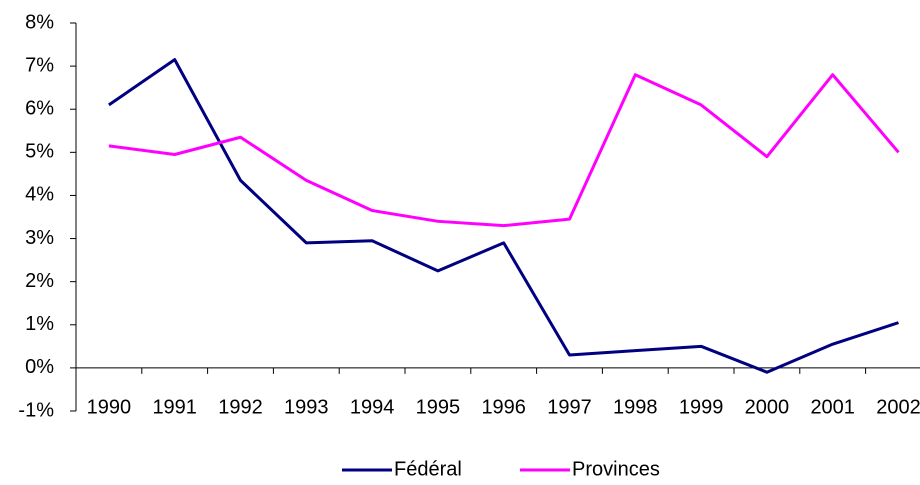 This screenshot has height=485, width=920. Describe the element at coordinates (39, 367) in the screenshot. I see `y-tick-label: 0%` at that location.